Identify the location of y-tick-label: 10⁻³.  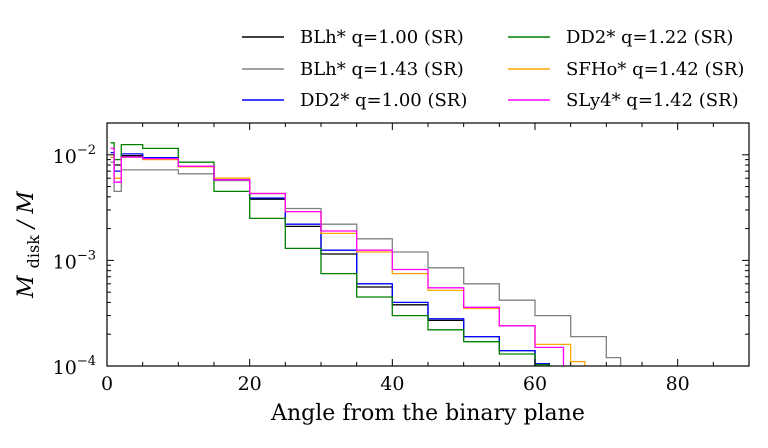
(74, 260).